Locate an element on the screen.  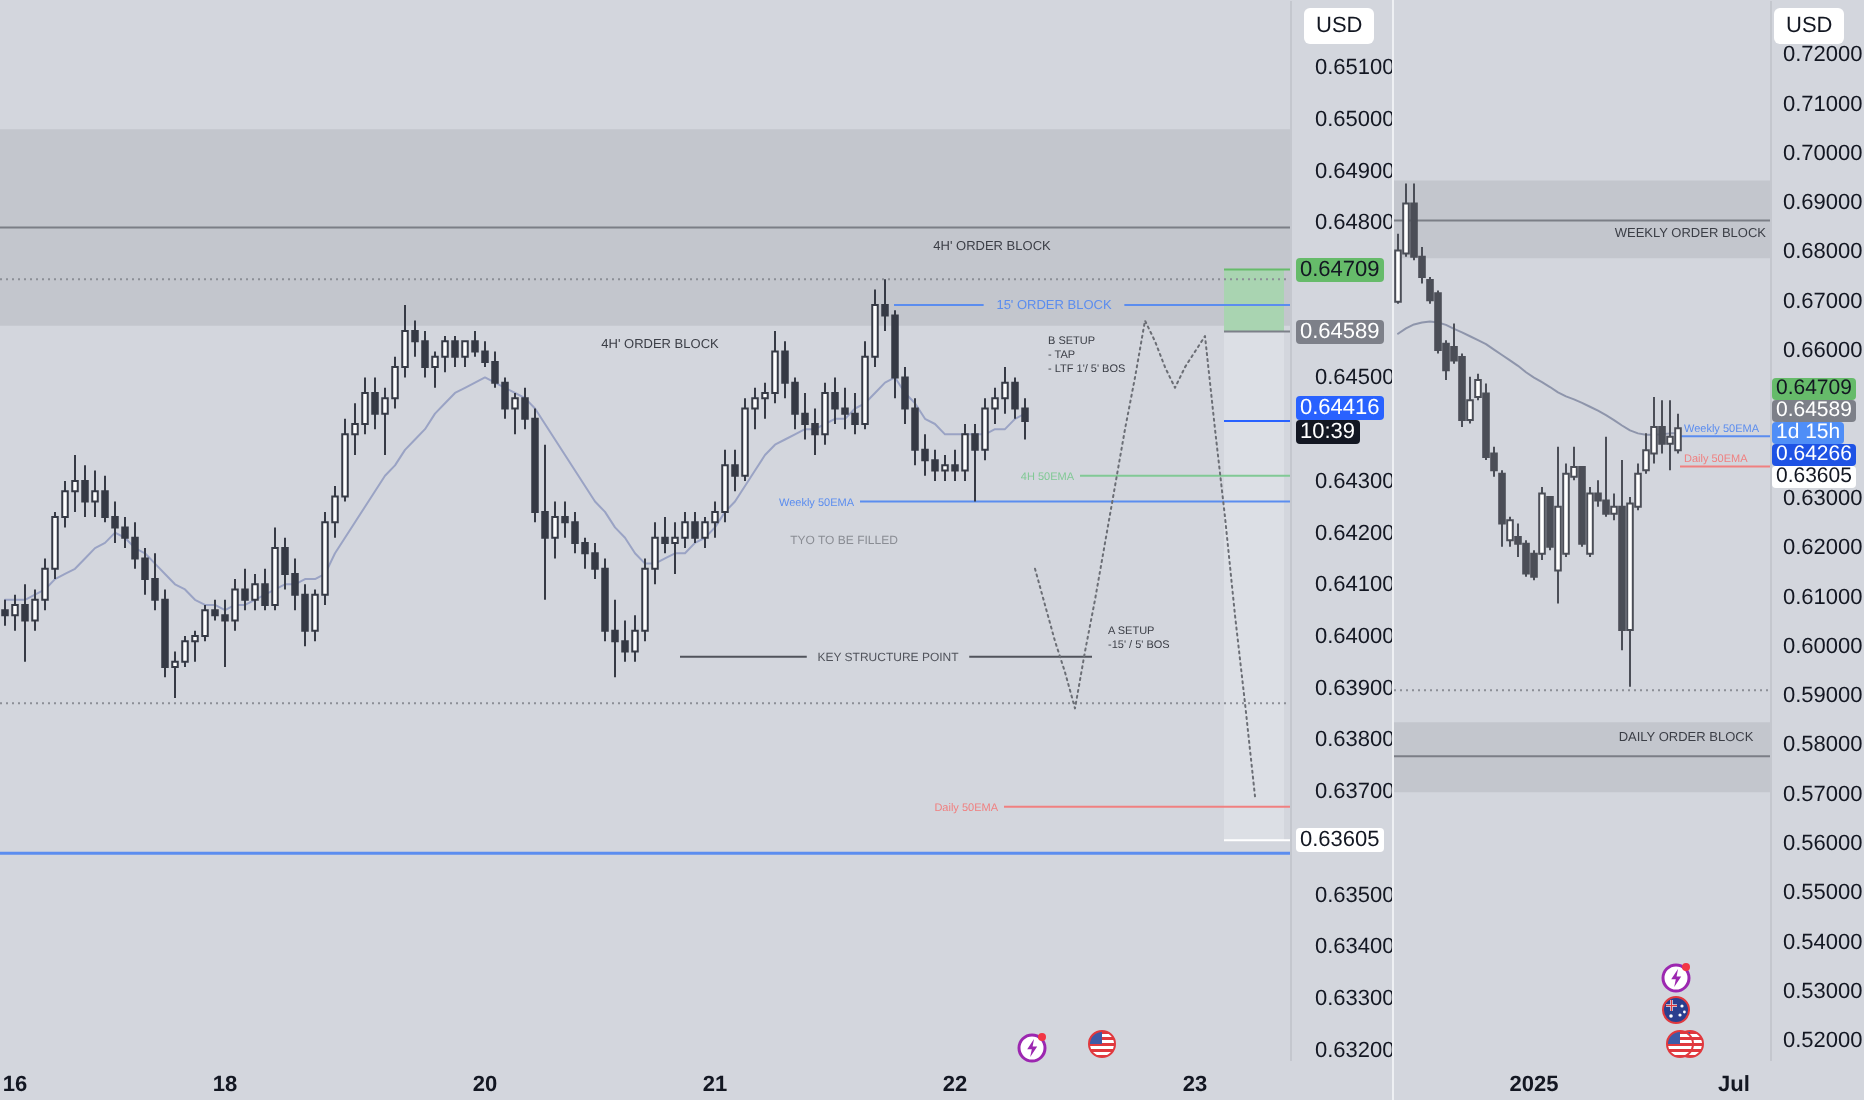
text: 1d 15h is located at coordinates (1808, 432).